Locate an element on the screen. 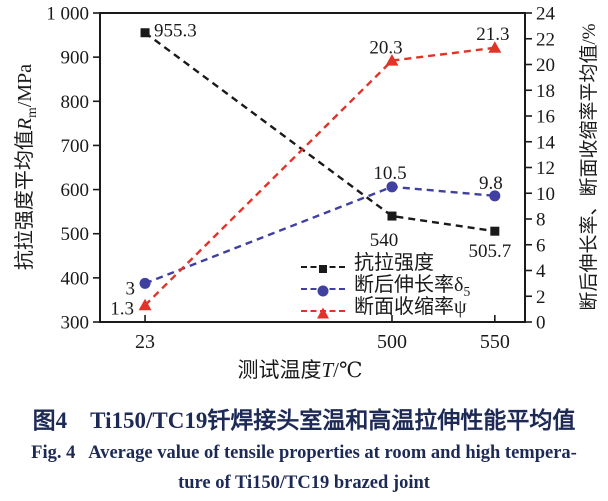  left-axis-tick-label: 800 is located at coordinates (75, 102).